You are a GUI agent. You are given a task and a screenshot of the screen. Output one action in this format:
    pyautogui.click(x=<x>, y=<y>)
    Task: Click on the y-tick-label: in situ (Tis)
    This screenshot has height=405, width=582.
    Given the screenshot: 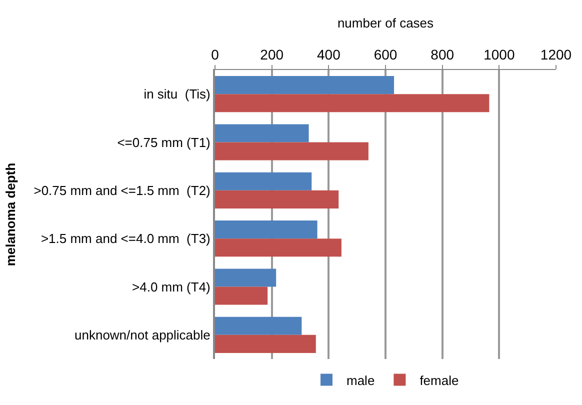 What is the action you would take?
    pyautogui.click(x=177, y=94)
    